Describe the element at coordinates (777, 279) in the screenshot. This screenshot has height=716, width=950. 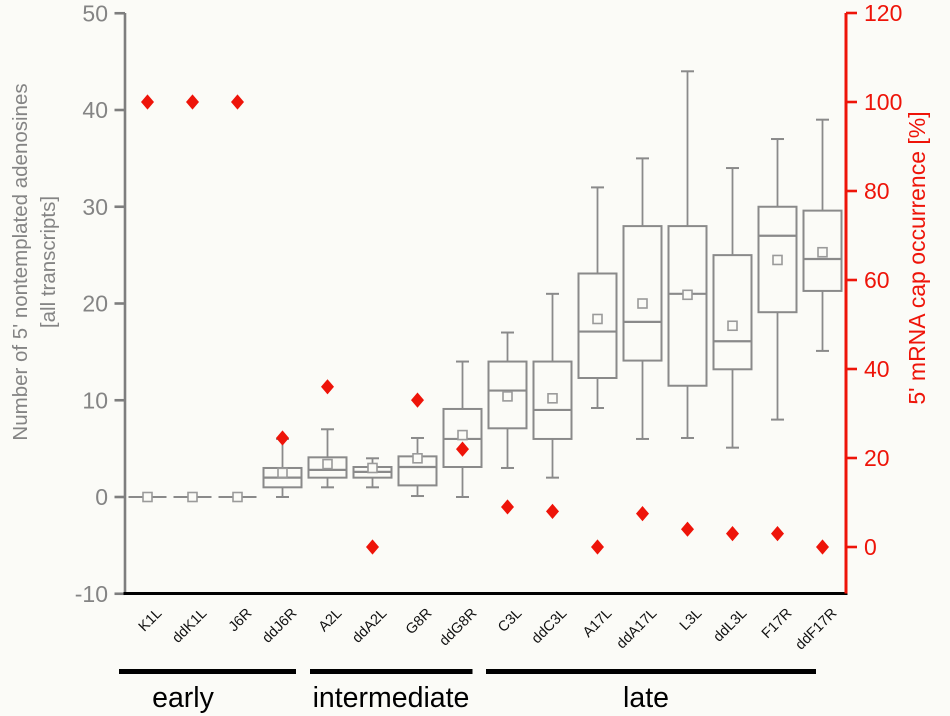
I see `box-F17R` at that location.